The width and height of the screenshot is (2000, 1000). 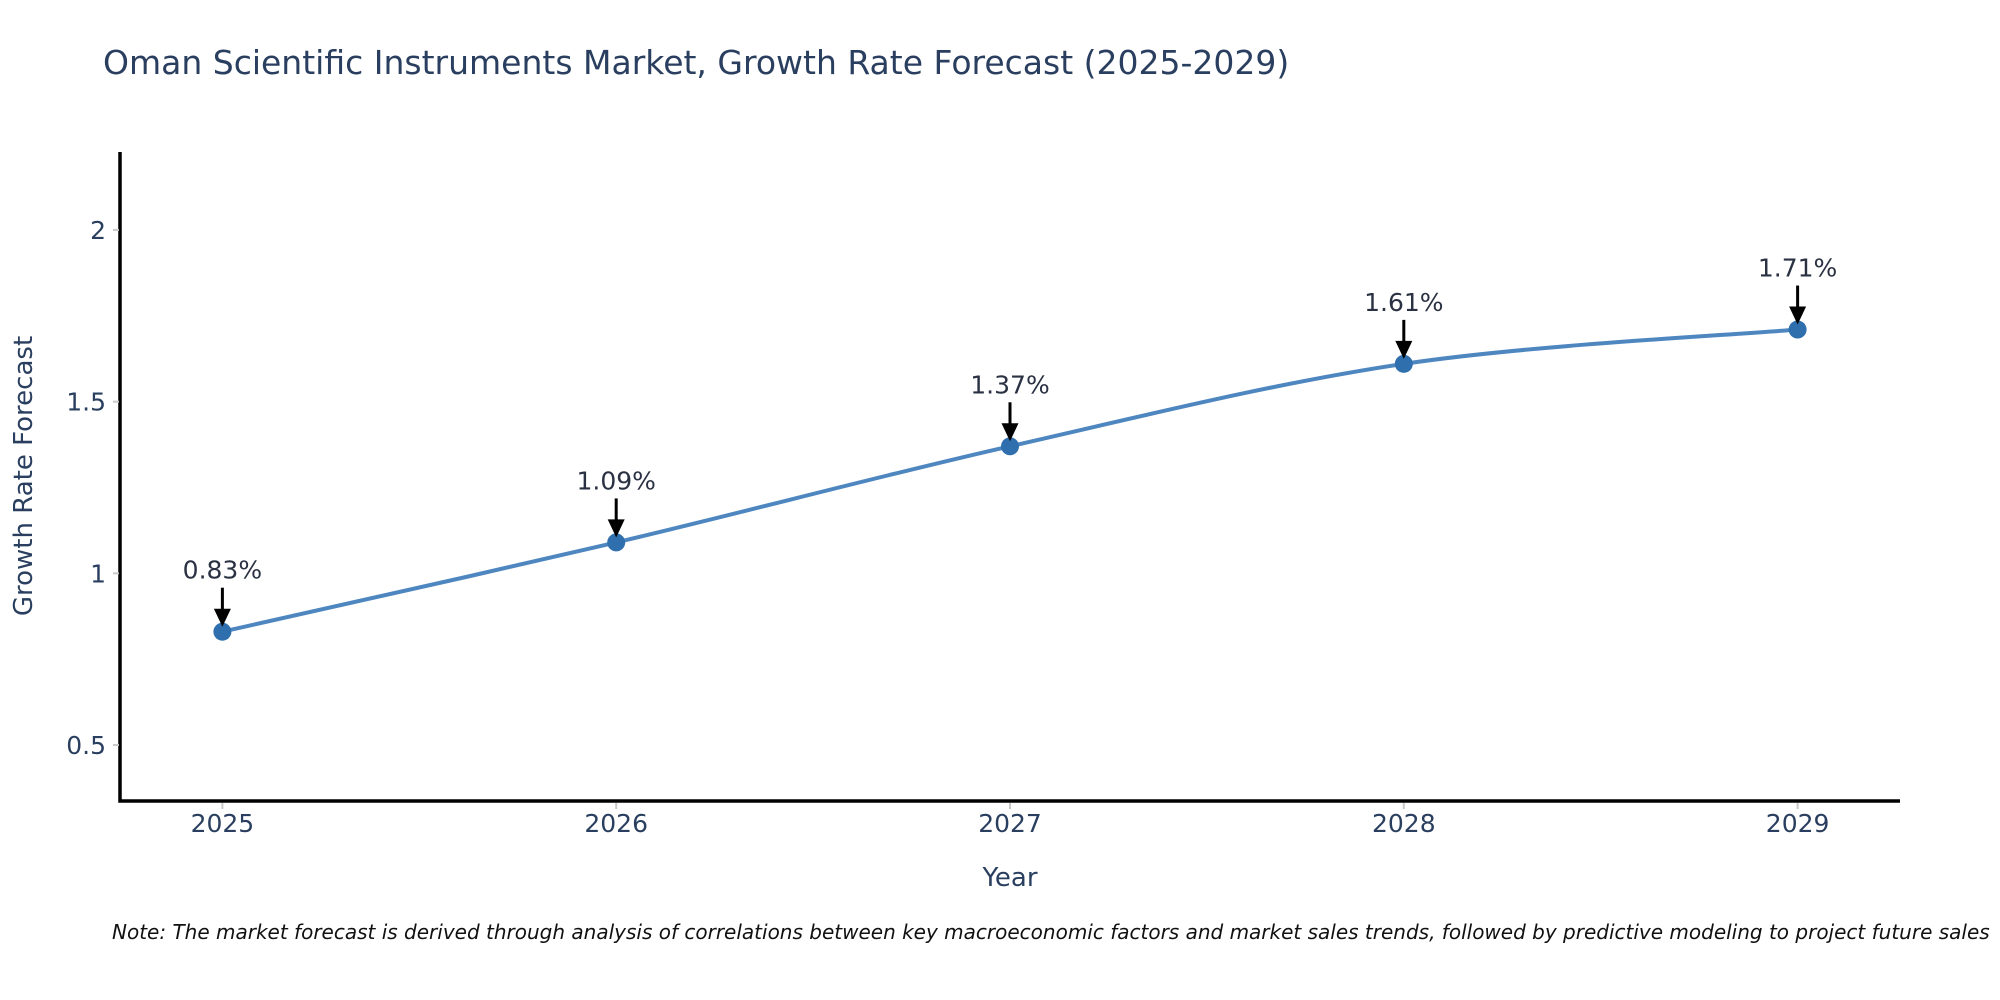 What do you see at coordinates (1010, 823) in the screenshot?
I see `x-tick-label: 2027` at bounding box center [1010, 823].